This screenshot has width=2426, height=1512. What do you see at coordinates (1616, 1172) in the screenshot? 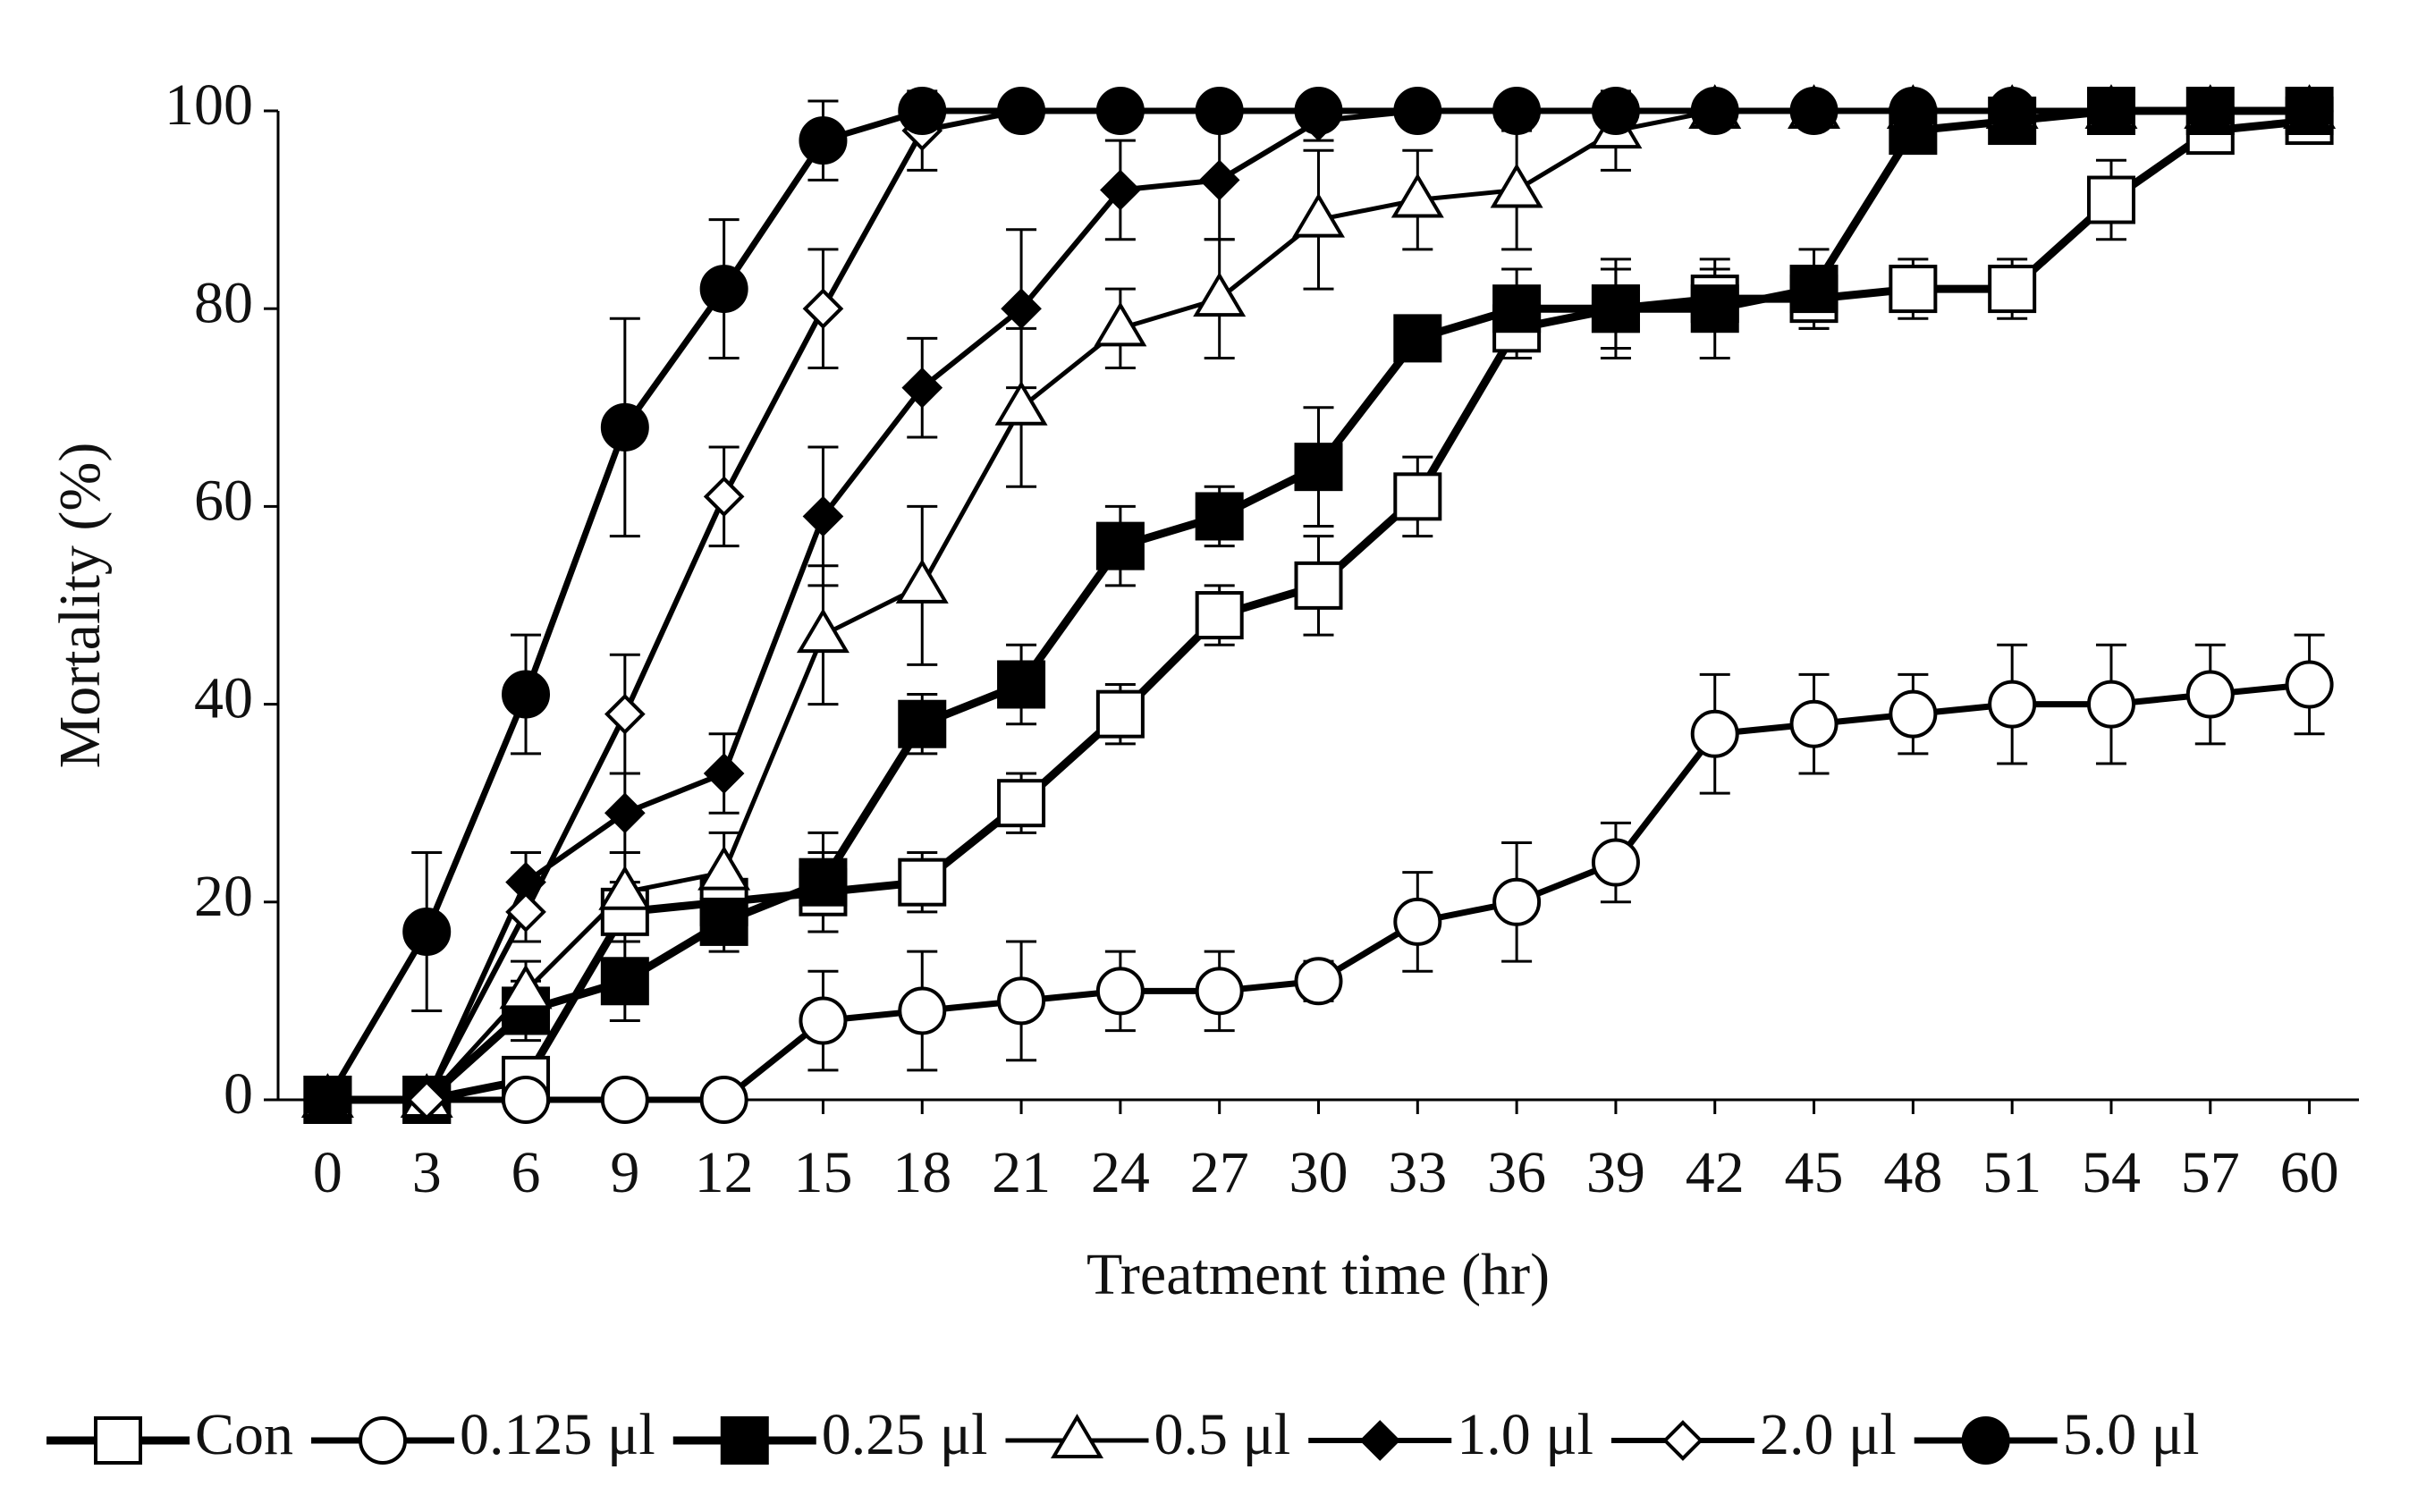
I see `x-tick-label: 39` at bounding box center [1616, 1172].